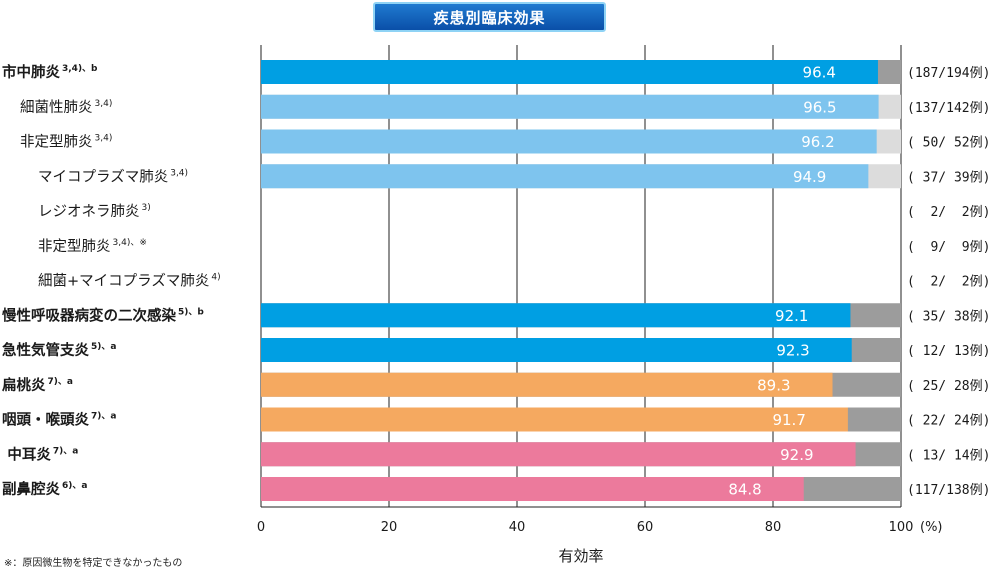 The height and width of the screenshot is (569, 992). I want to click on count-label: (117/138例), so click(948, 490).